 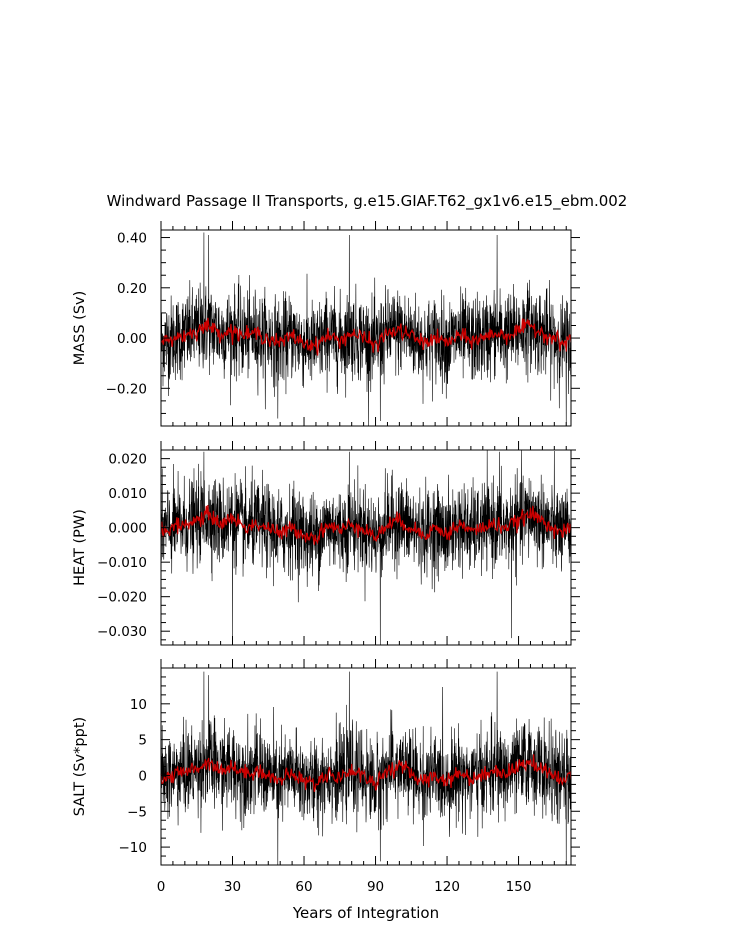 What do you see at coordinates (127, 529) in the screenshot?
I see `y-tick-label: 0.000` at bounding box center [127, 529].